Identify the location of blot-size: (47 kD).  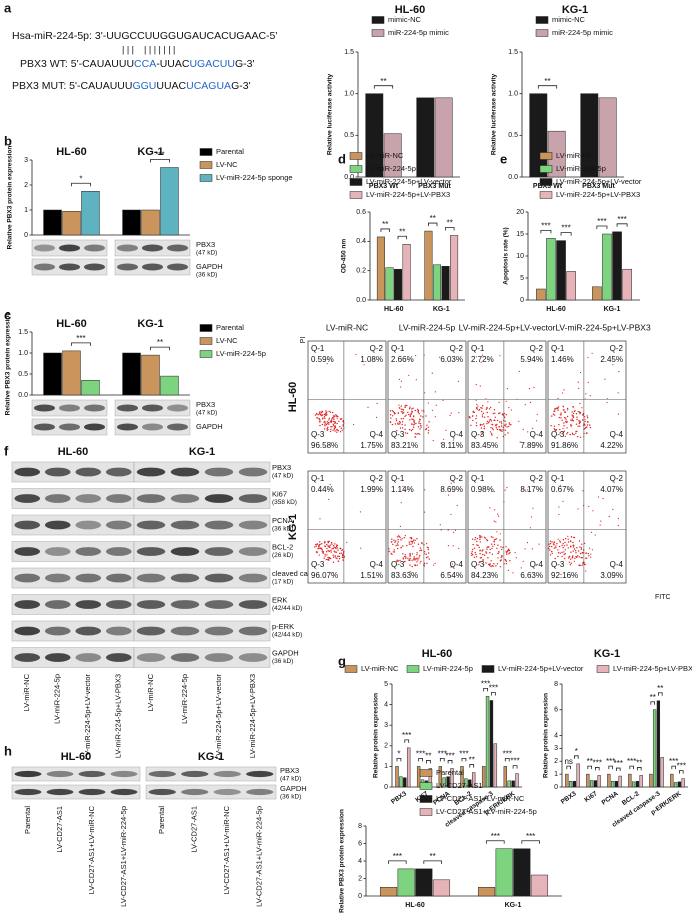
(282, 476).